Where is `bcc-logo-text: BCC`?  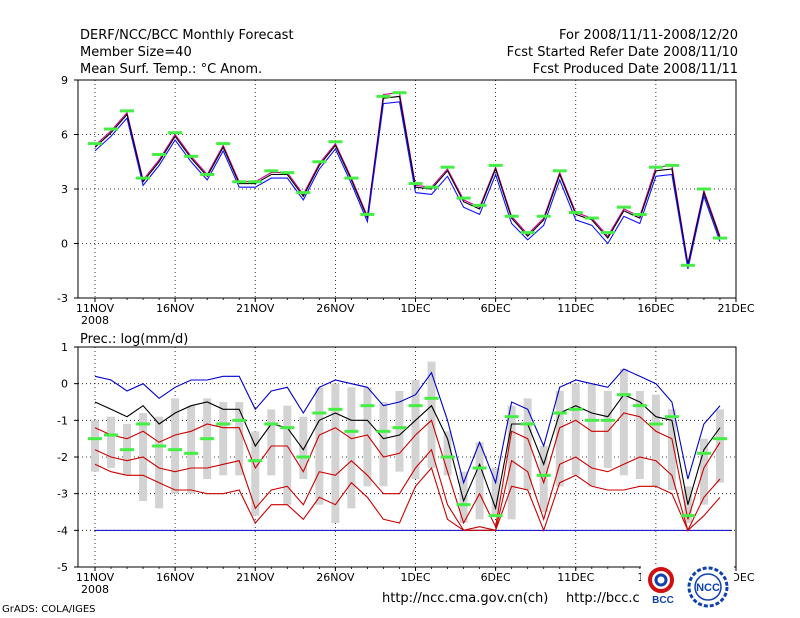 bcc-logo-text: BCC is located at coordinates (663, 600).